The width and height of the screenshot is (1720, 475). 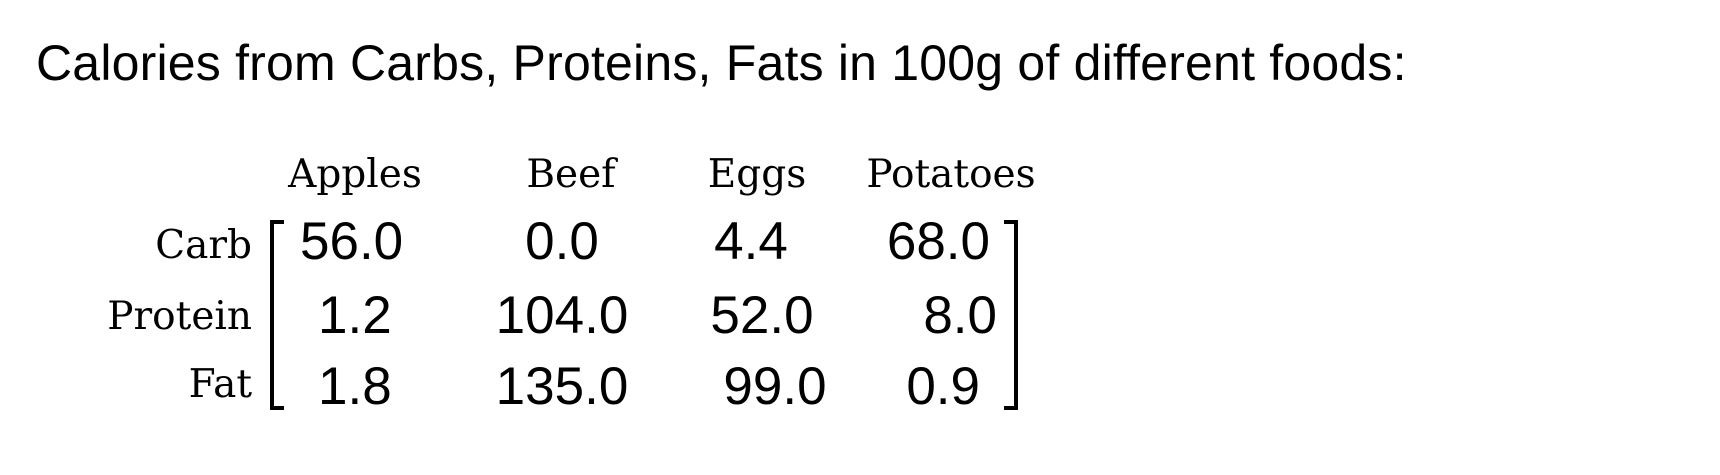 I want to click on matrix-cell: 135.0, so click(x=562, y=386).